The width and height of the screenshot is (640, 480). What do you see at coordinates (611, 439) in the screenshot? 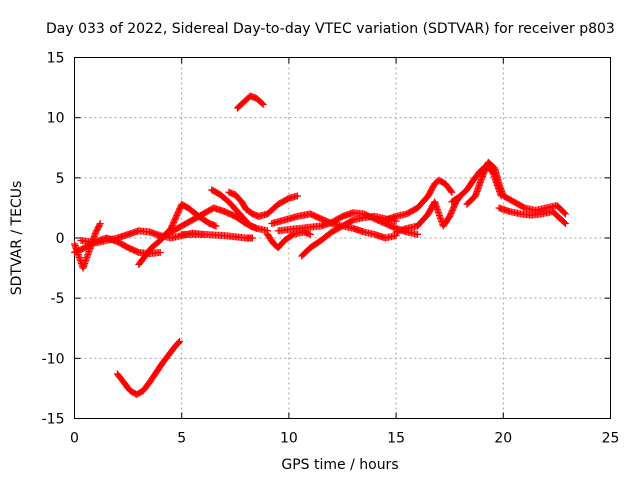
I see `x-tick-label: 25` at bounding box center [611, 439].